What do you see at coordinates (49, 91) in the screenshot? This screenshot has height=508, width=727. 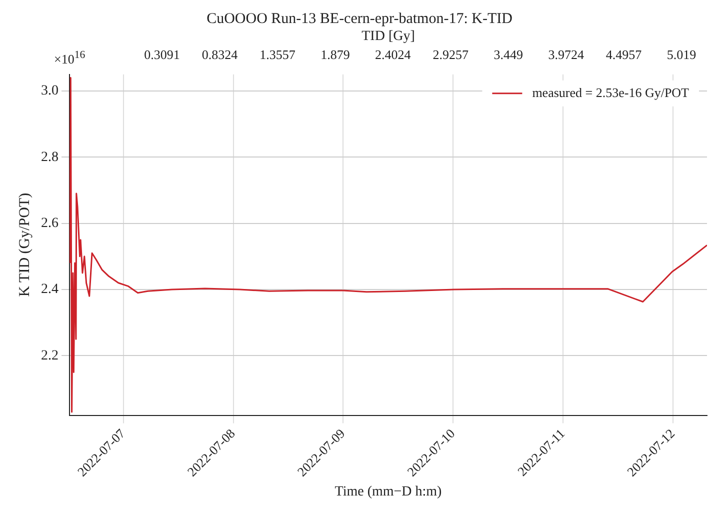 I see `y-tick-label: 3.0` at bounding box center [49, 91].